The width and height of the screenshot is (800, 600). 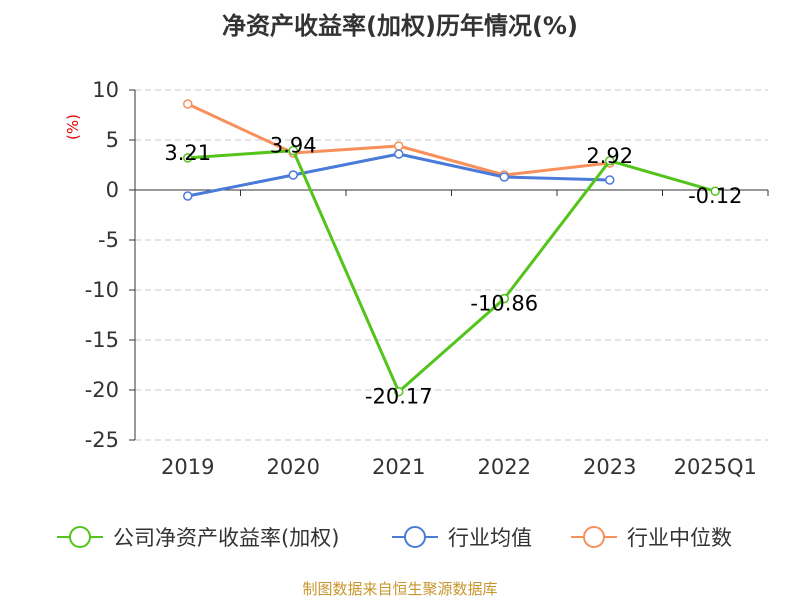 I want to click on legend-item: 行业均值, so click(x=462, y=538).